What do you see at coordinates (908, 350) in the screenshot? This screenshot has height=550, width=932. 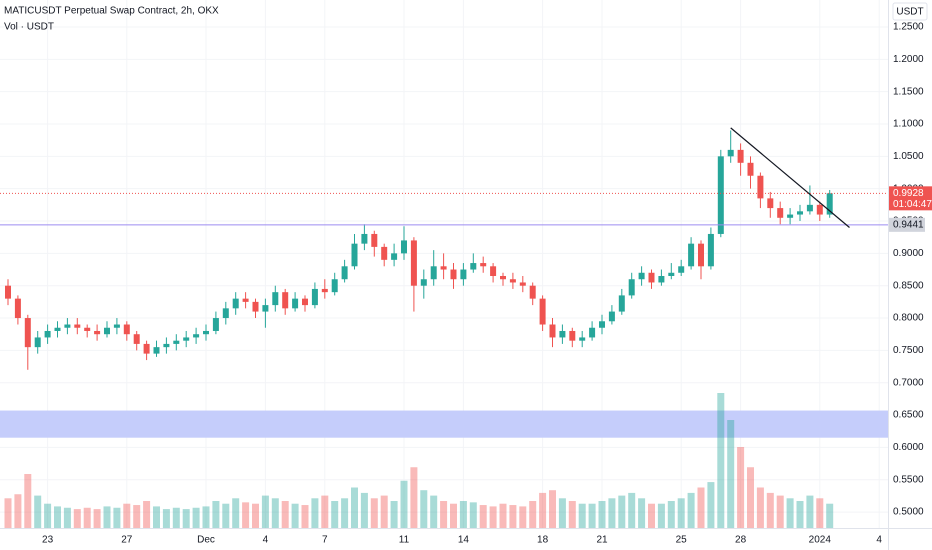 I see `y-tick-label: 0.7500` at bounding box center [908, 350].